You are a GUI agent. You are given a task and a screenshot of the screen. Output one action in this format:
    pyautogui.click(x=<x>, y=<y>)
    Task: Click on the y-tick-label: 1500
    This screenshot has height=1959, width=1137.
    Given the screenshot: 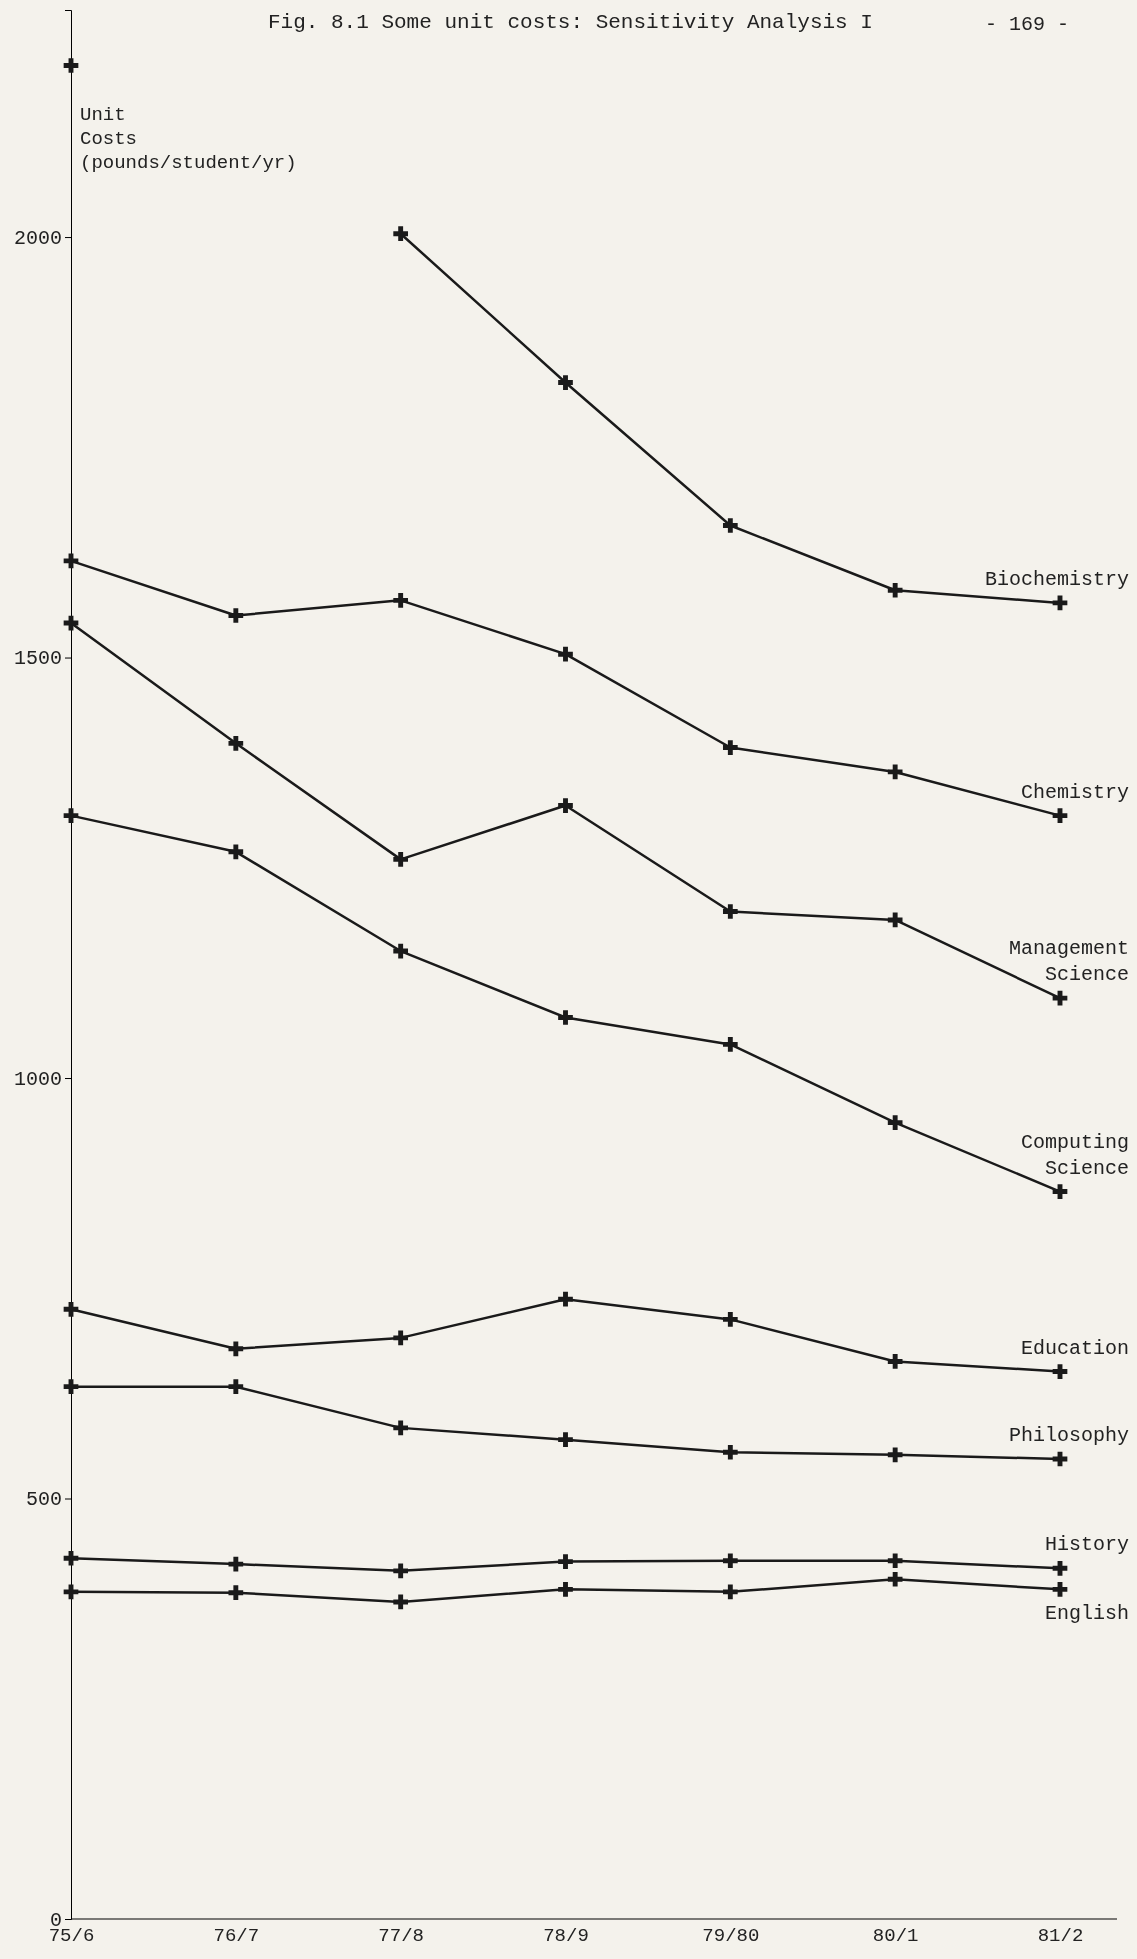 What is the action you would take?
    pyautogui.click(x=37, y=659)
    